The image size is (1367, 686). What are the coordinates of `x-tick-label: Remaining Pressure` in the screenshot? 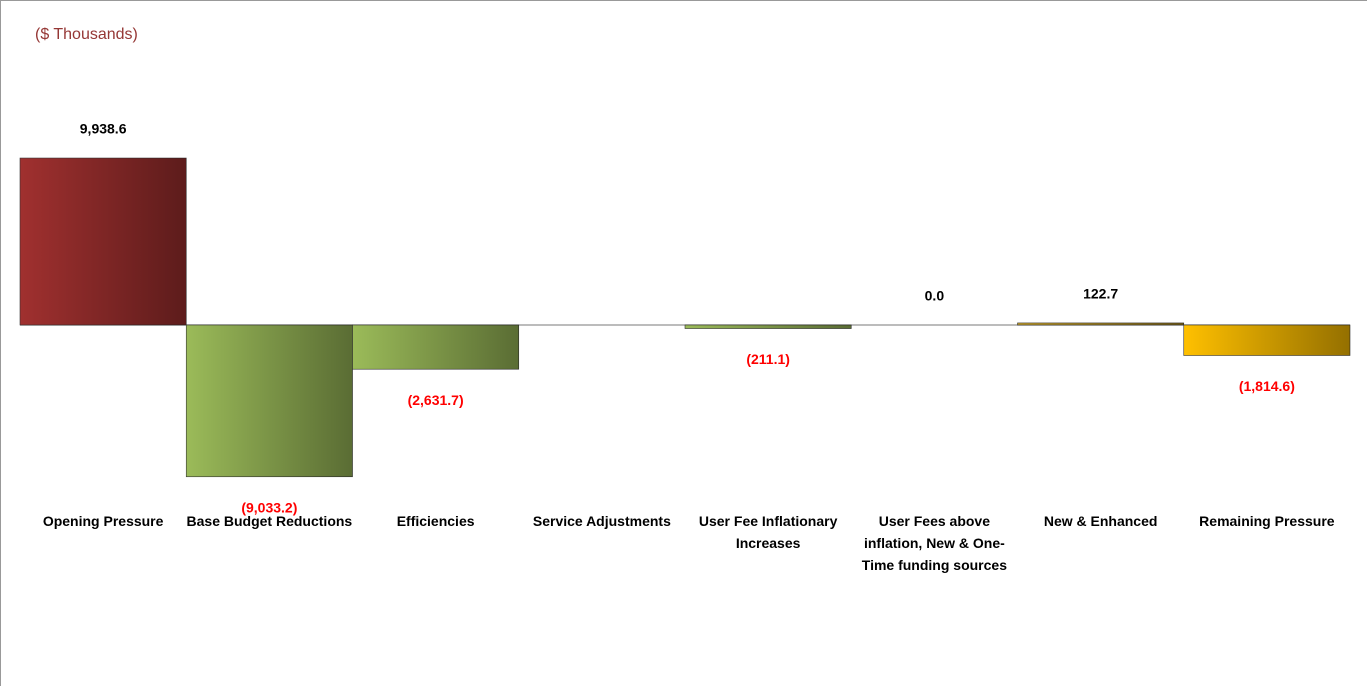 It's located at (1267, 521).